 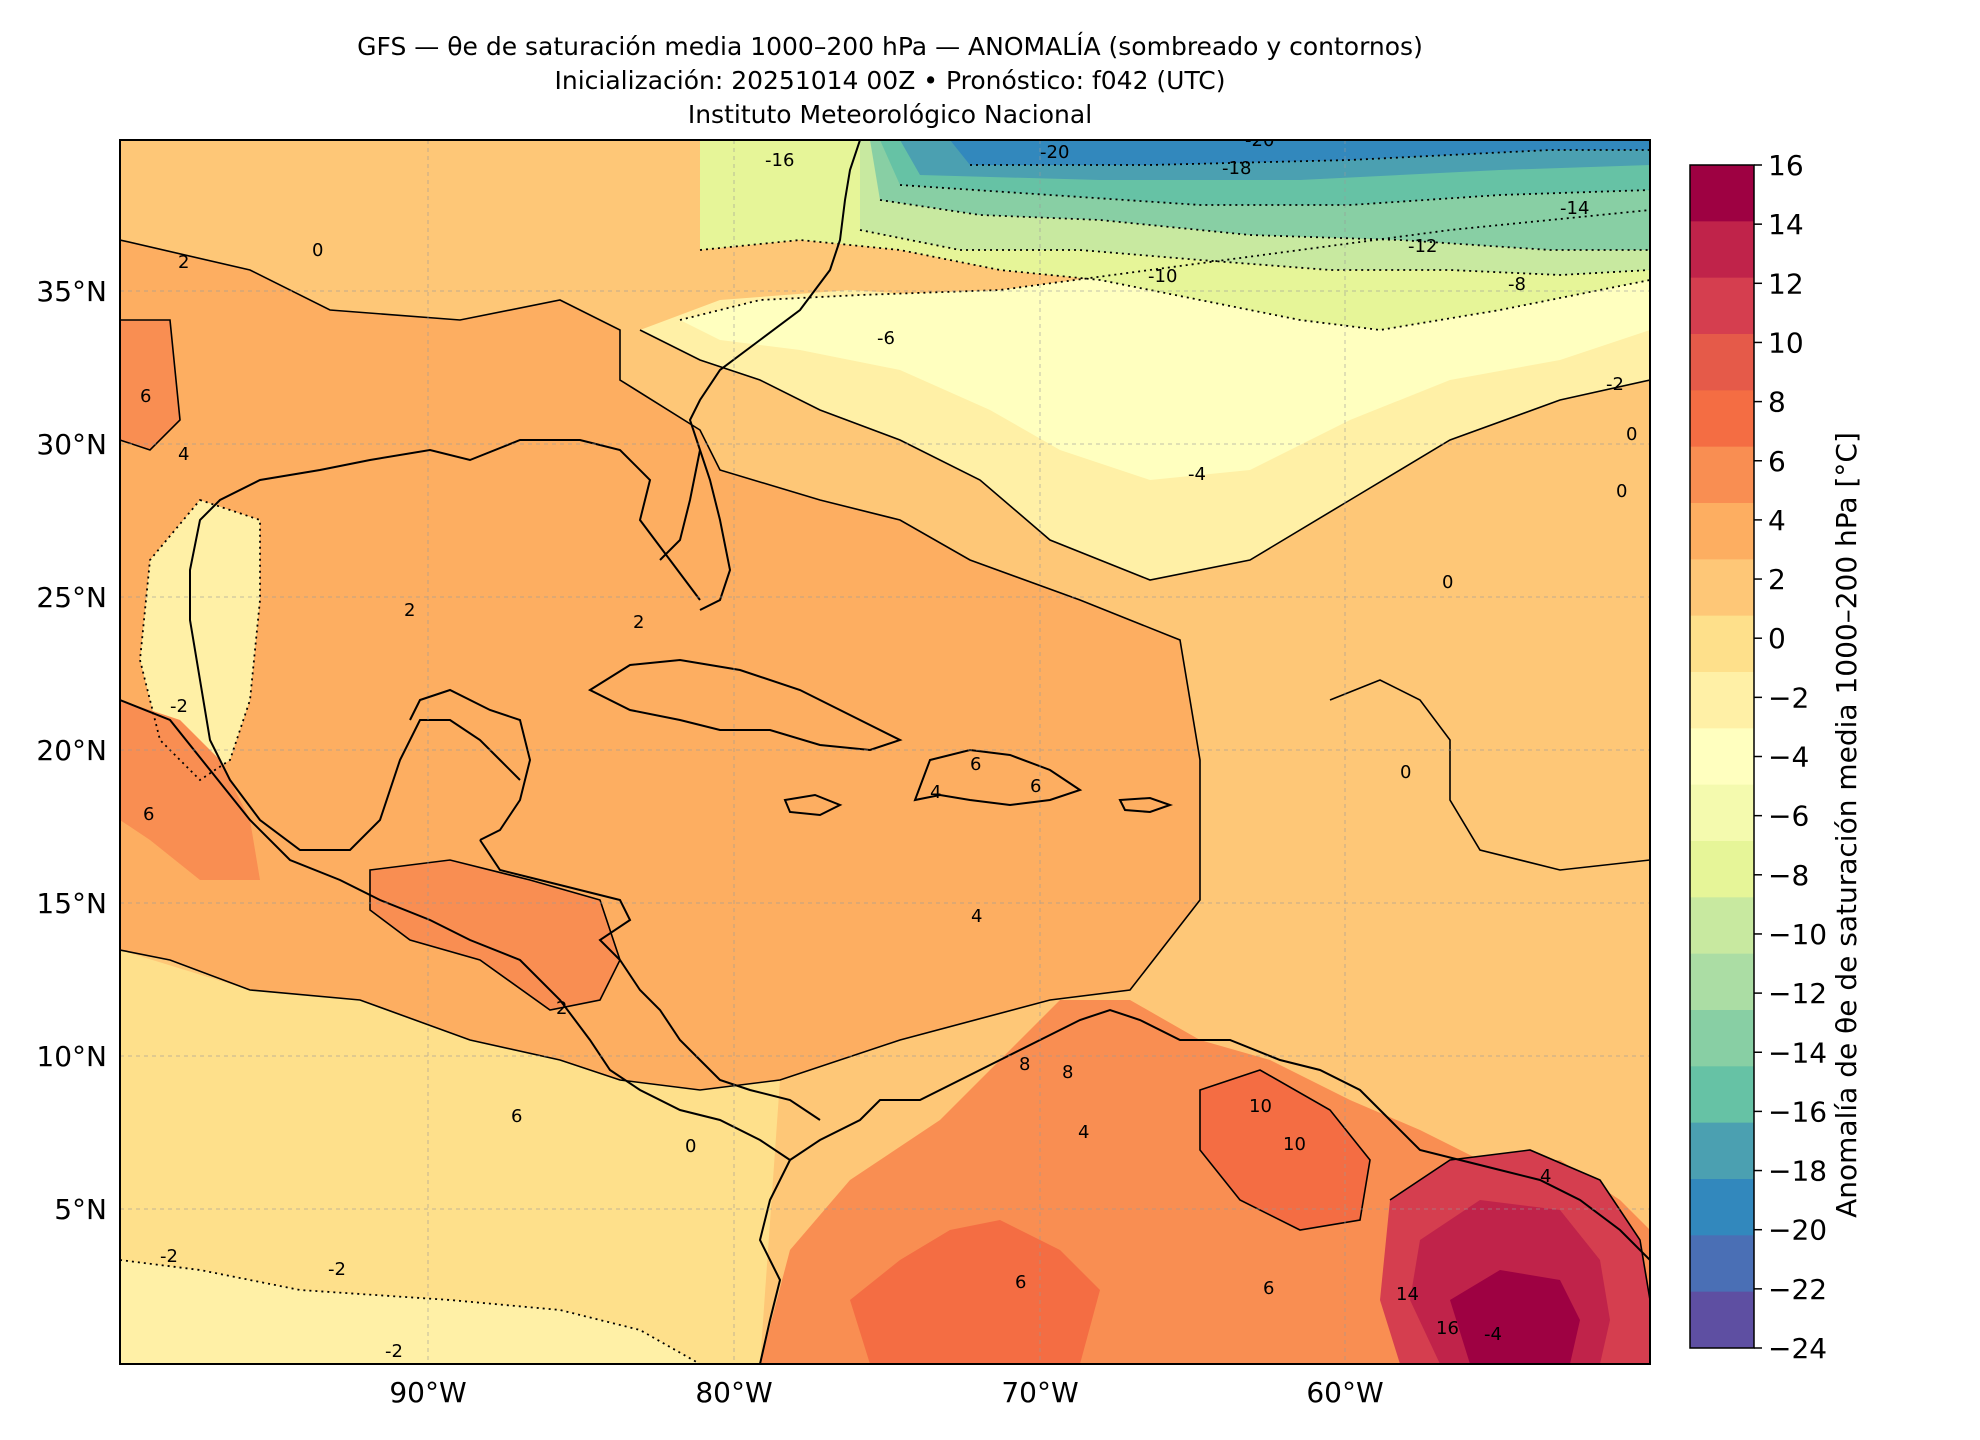 What do you see at coordinates (1797, 1171) in the screenshot?
I see `colorbar-tick-label: −18` at bounding box center [1797, 1171].